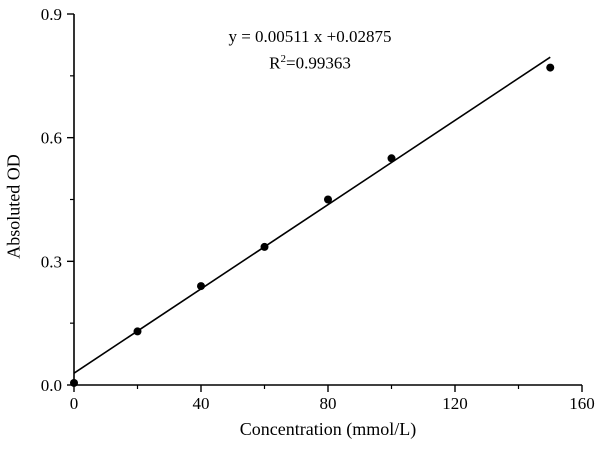 The height and width of the screenshot is (450, 600). I want to click on x-tick-label: 120, so click(455, 403).